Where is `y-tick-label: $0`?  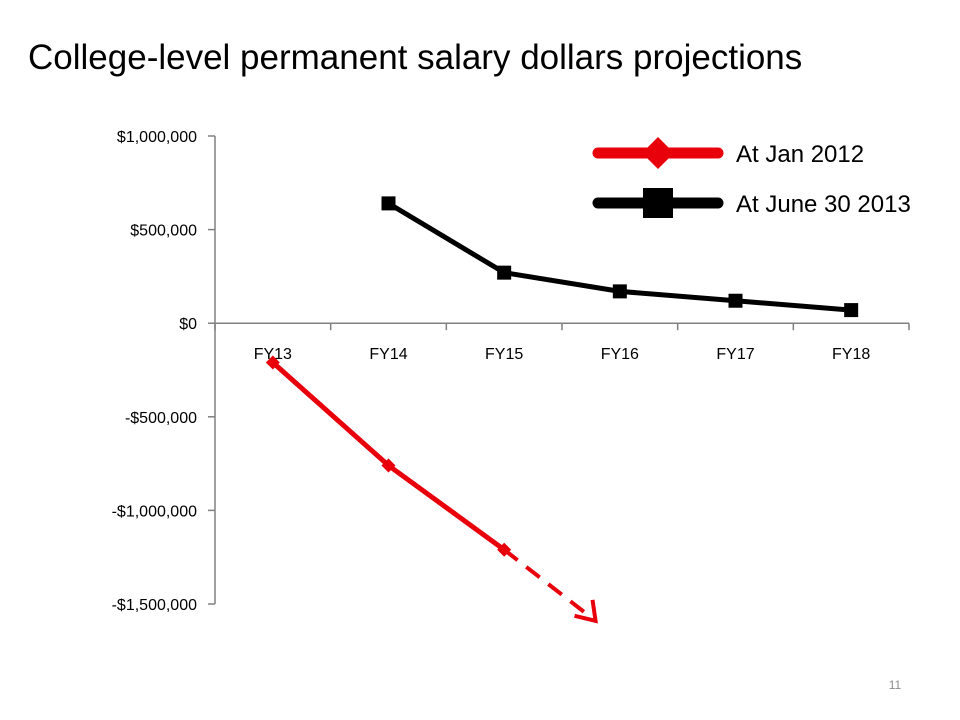 y-tick-label: $0 is located at coordinates (188, 324).